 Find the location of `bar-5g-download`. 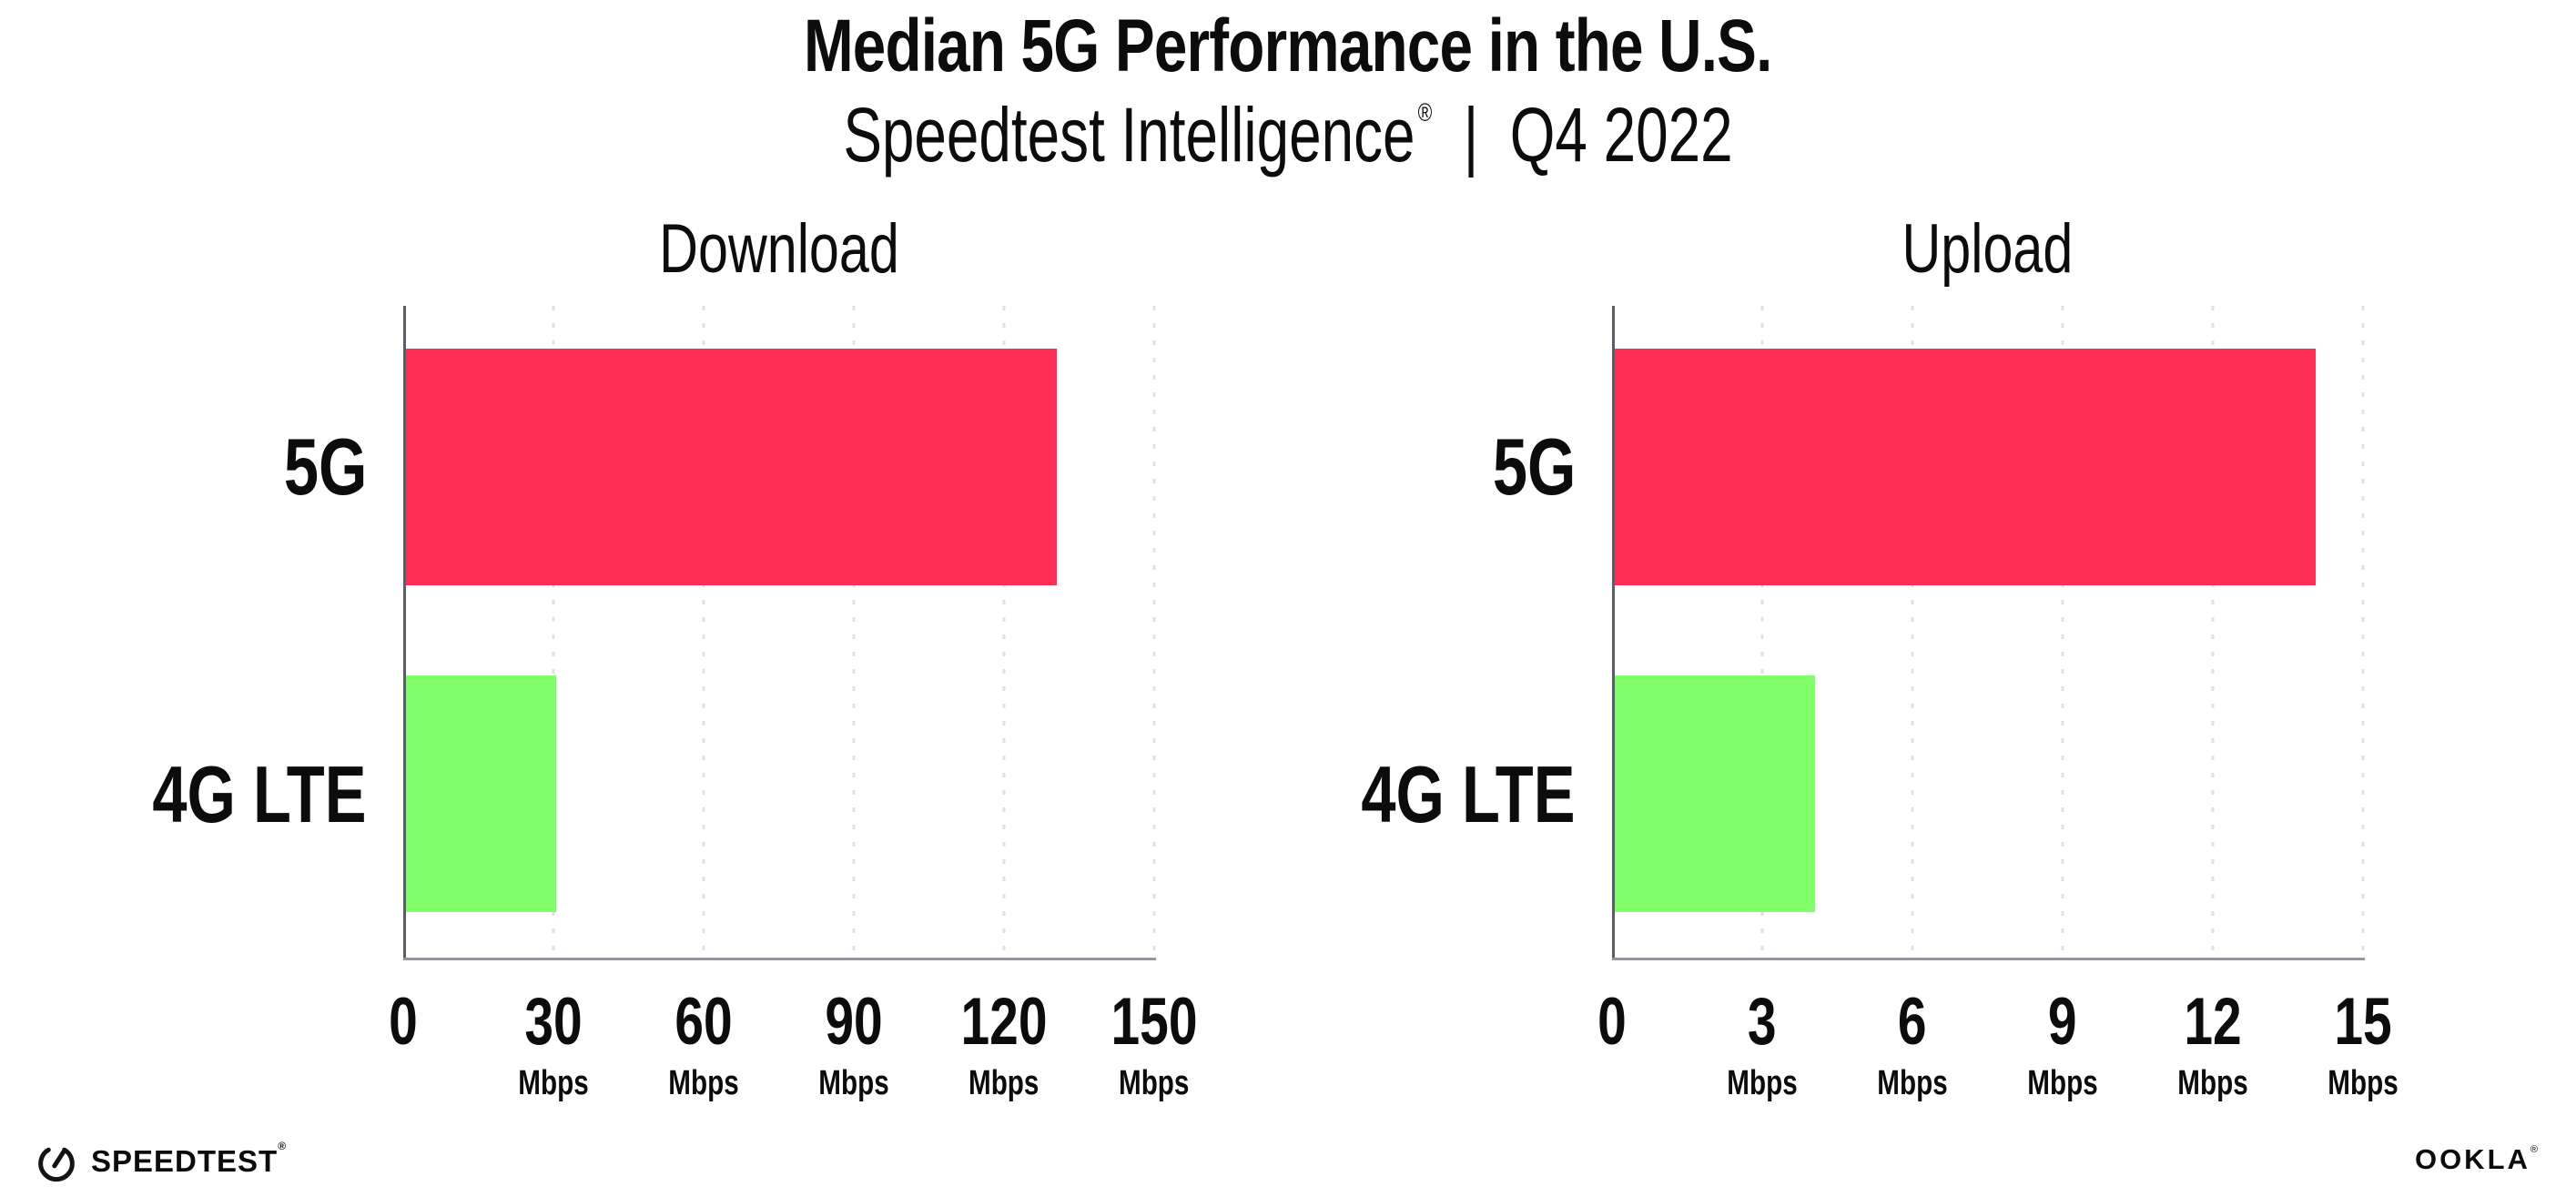

bar-5g-download is located at coordinates (731, 467).